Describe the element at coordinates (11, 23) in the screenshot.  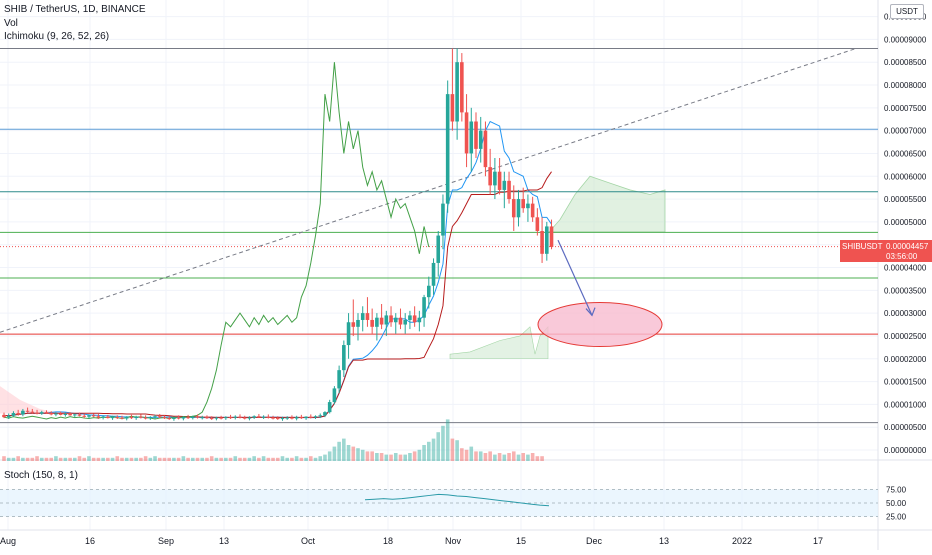
I see `volume-legend: Vol` at that location.